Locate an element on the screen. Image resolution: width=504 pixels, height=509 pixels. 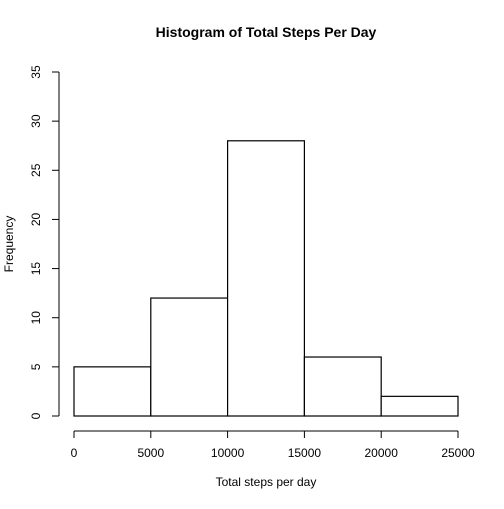
chart-title: Histogram of Total Steps Per Day is located at coordinates (266, 32).